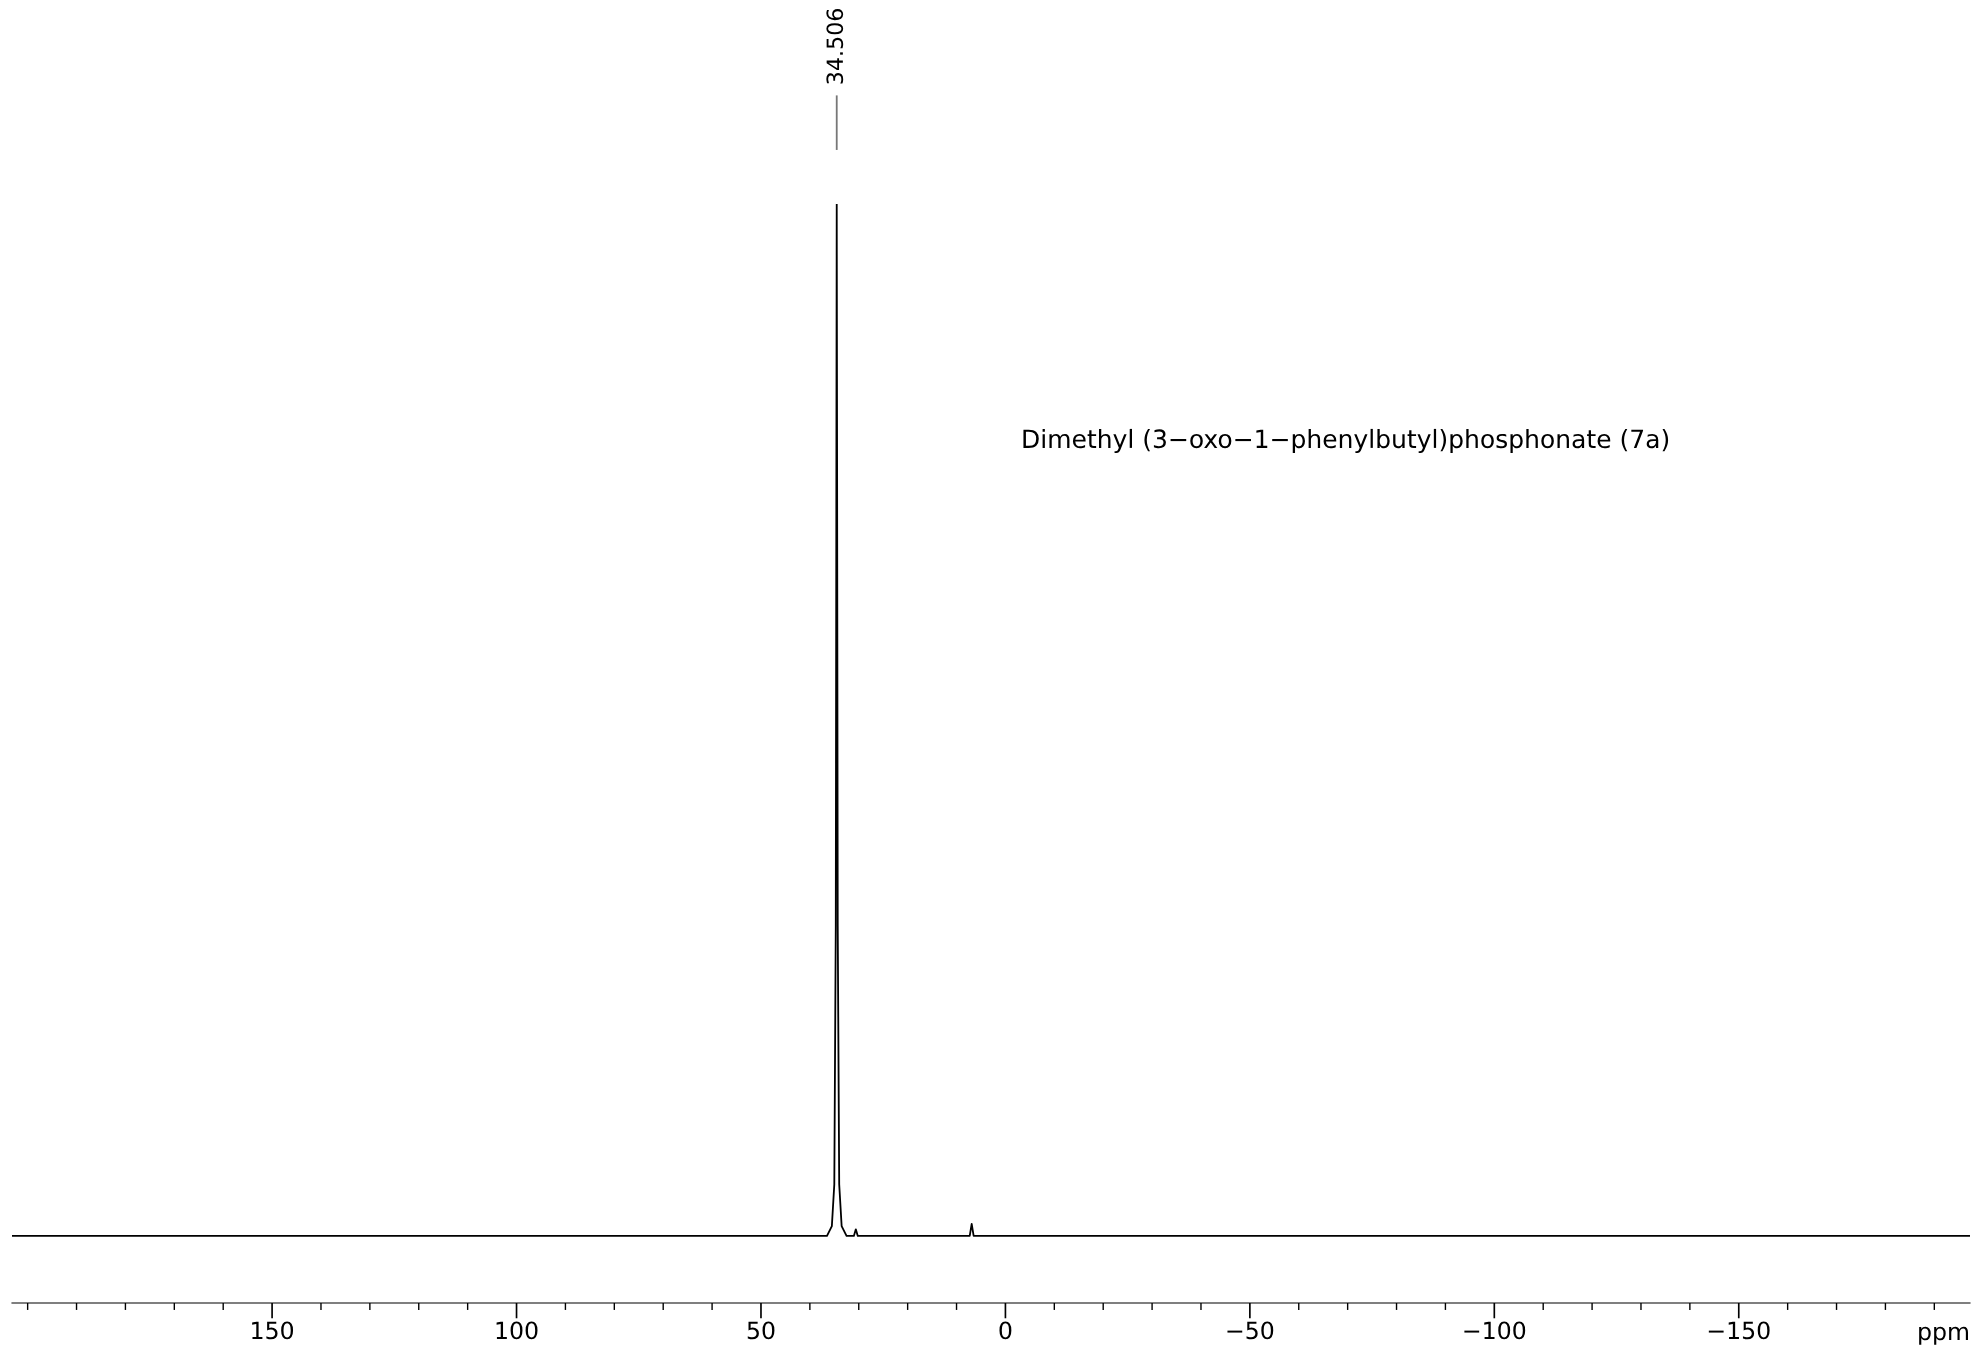 The height and width of the screenshot is (1356, 1977). I want to click on x-tick-label: −100, so click(1495, 1330).